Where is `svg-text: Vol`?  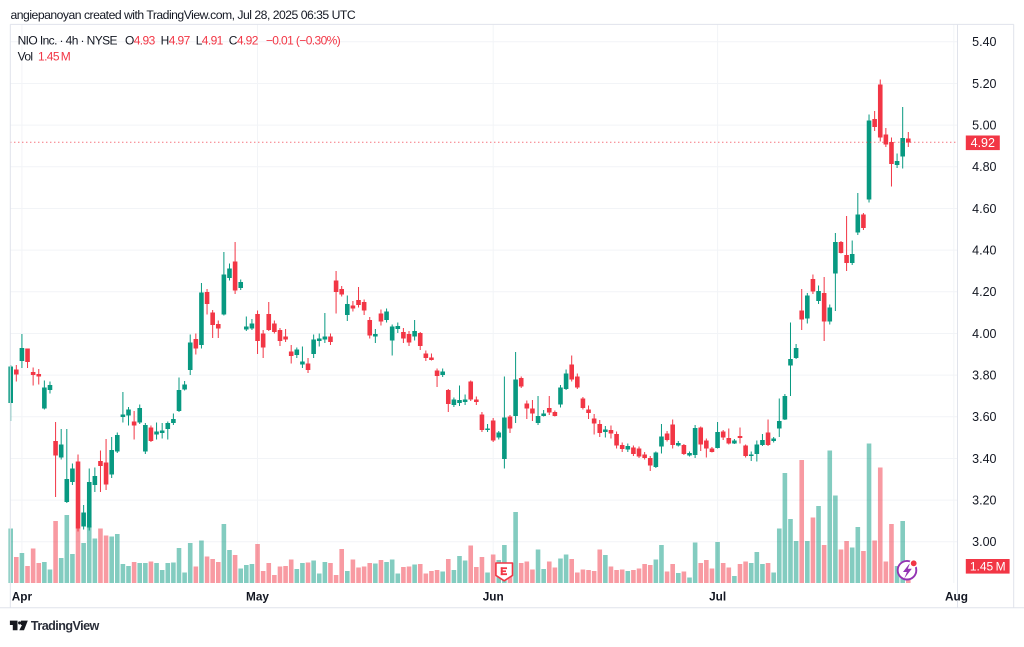
svg-text: Vol is located at coordinates (25, 56).